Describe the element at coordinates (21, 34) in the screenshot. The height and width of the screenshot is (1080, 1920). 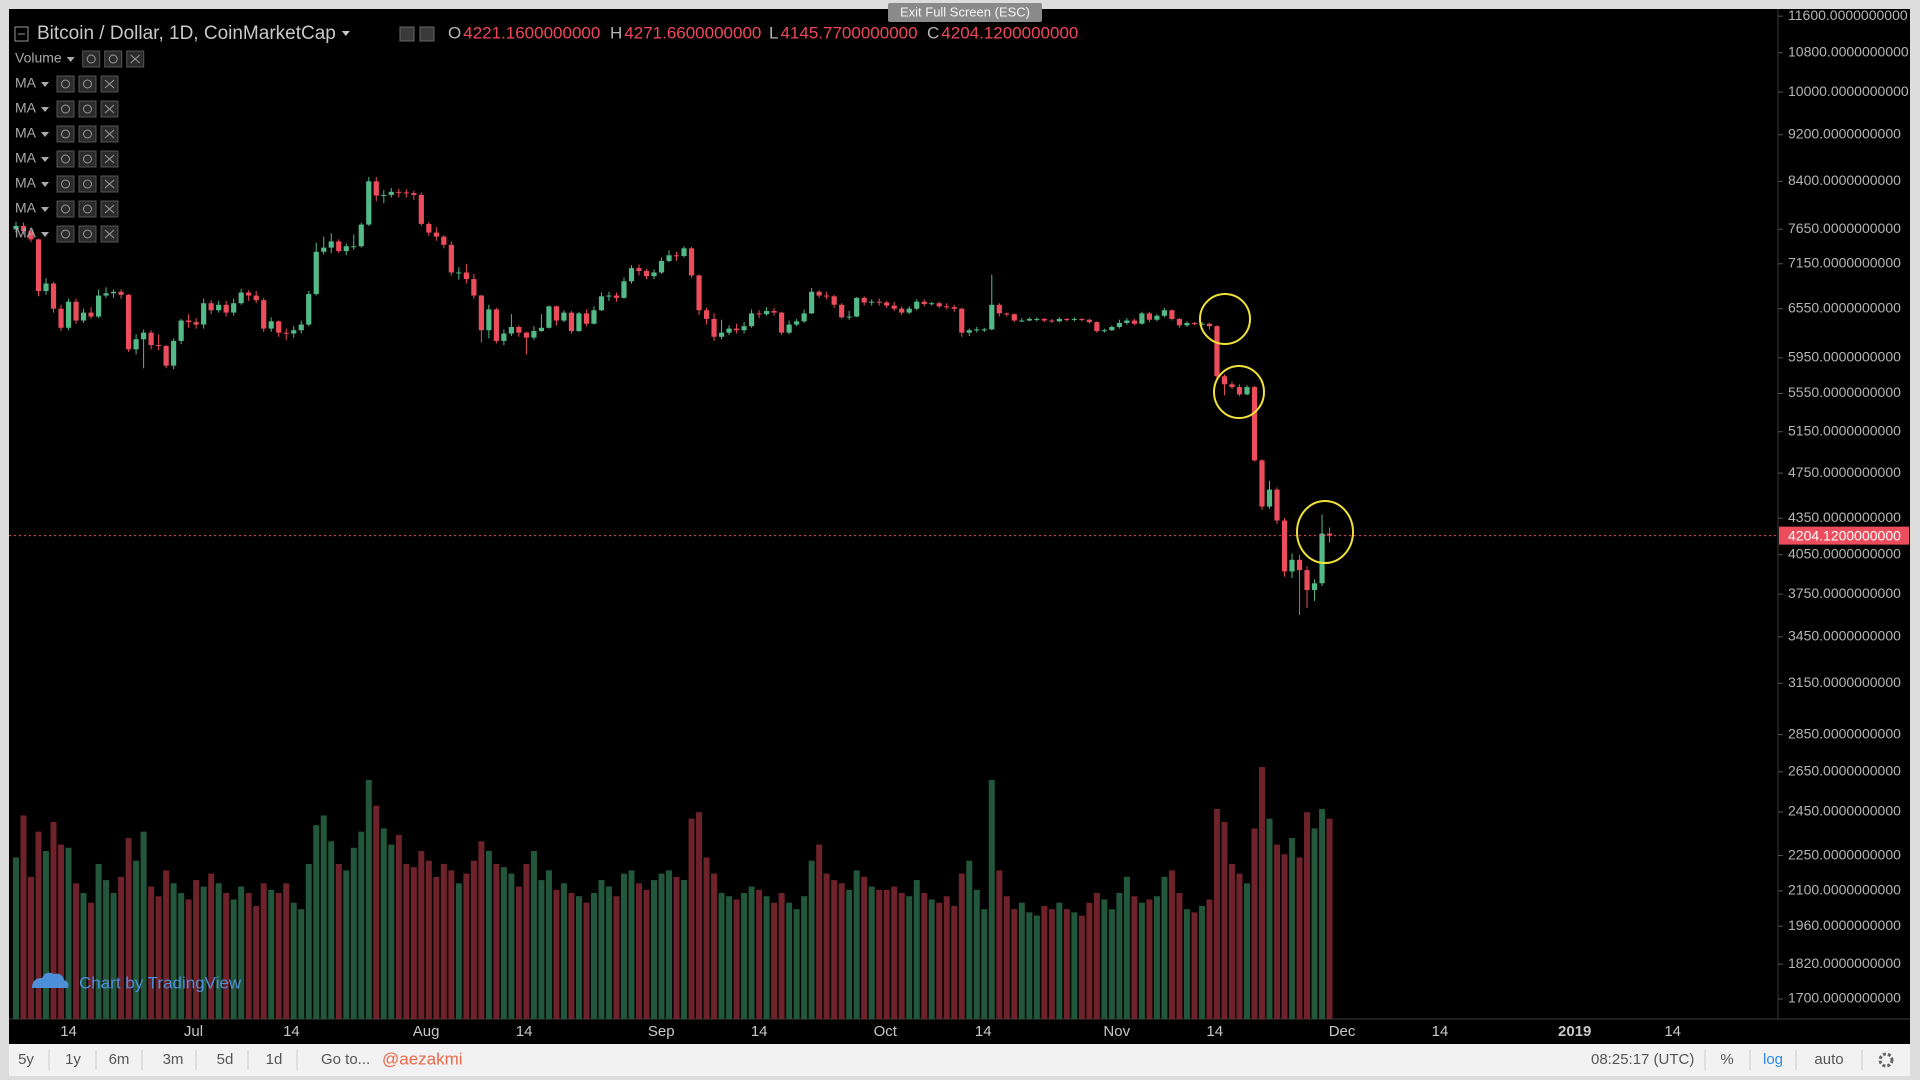
I see `collapse-icon` at that location.